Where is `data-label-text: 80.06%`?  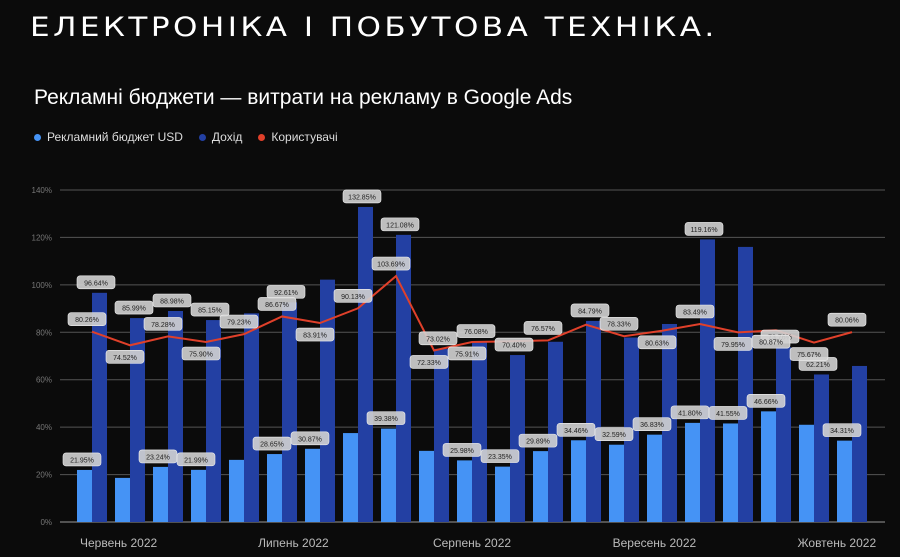
data-label-text: 80.06% is located at coordinates (847, 321).